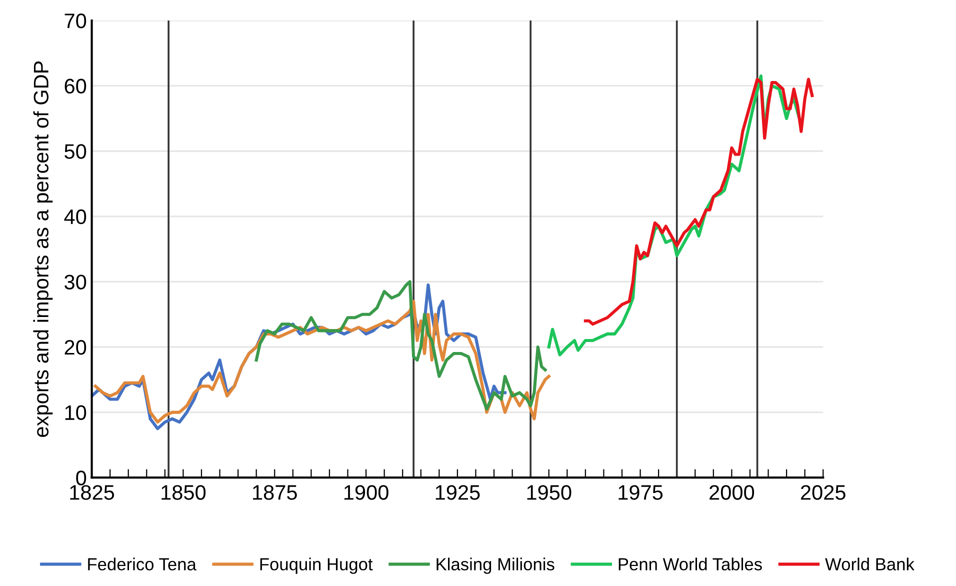 This screenshot has width=956, height=586. I want to click on x-tick-label: 1975, so click(640, 492).